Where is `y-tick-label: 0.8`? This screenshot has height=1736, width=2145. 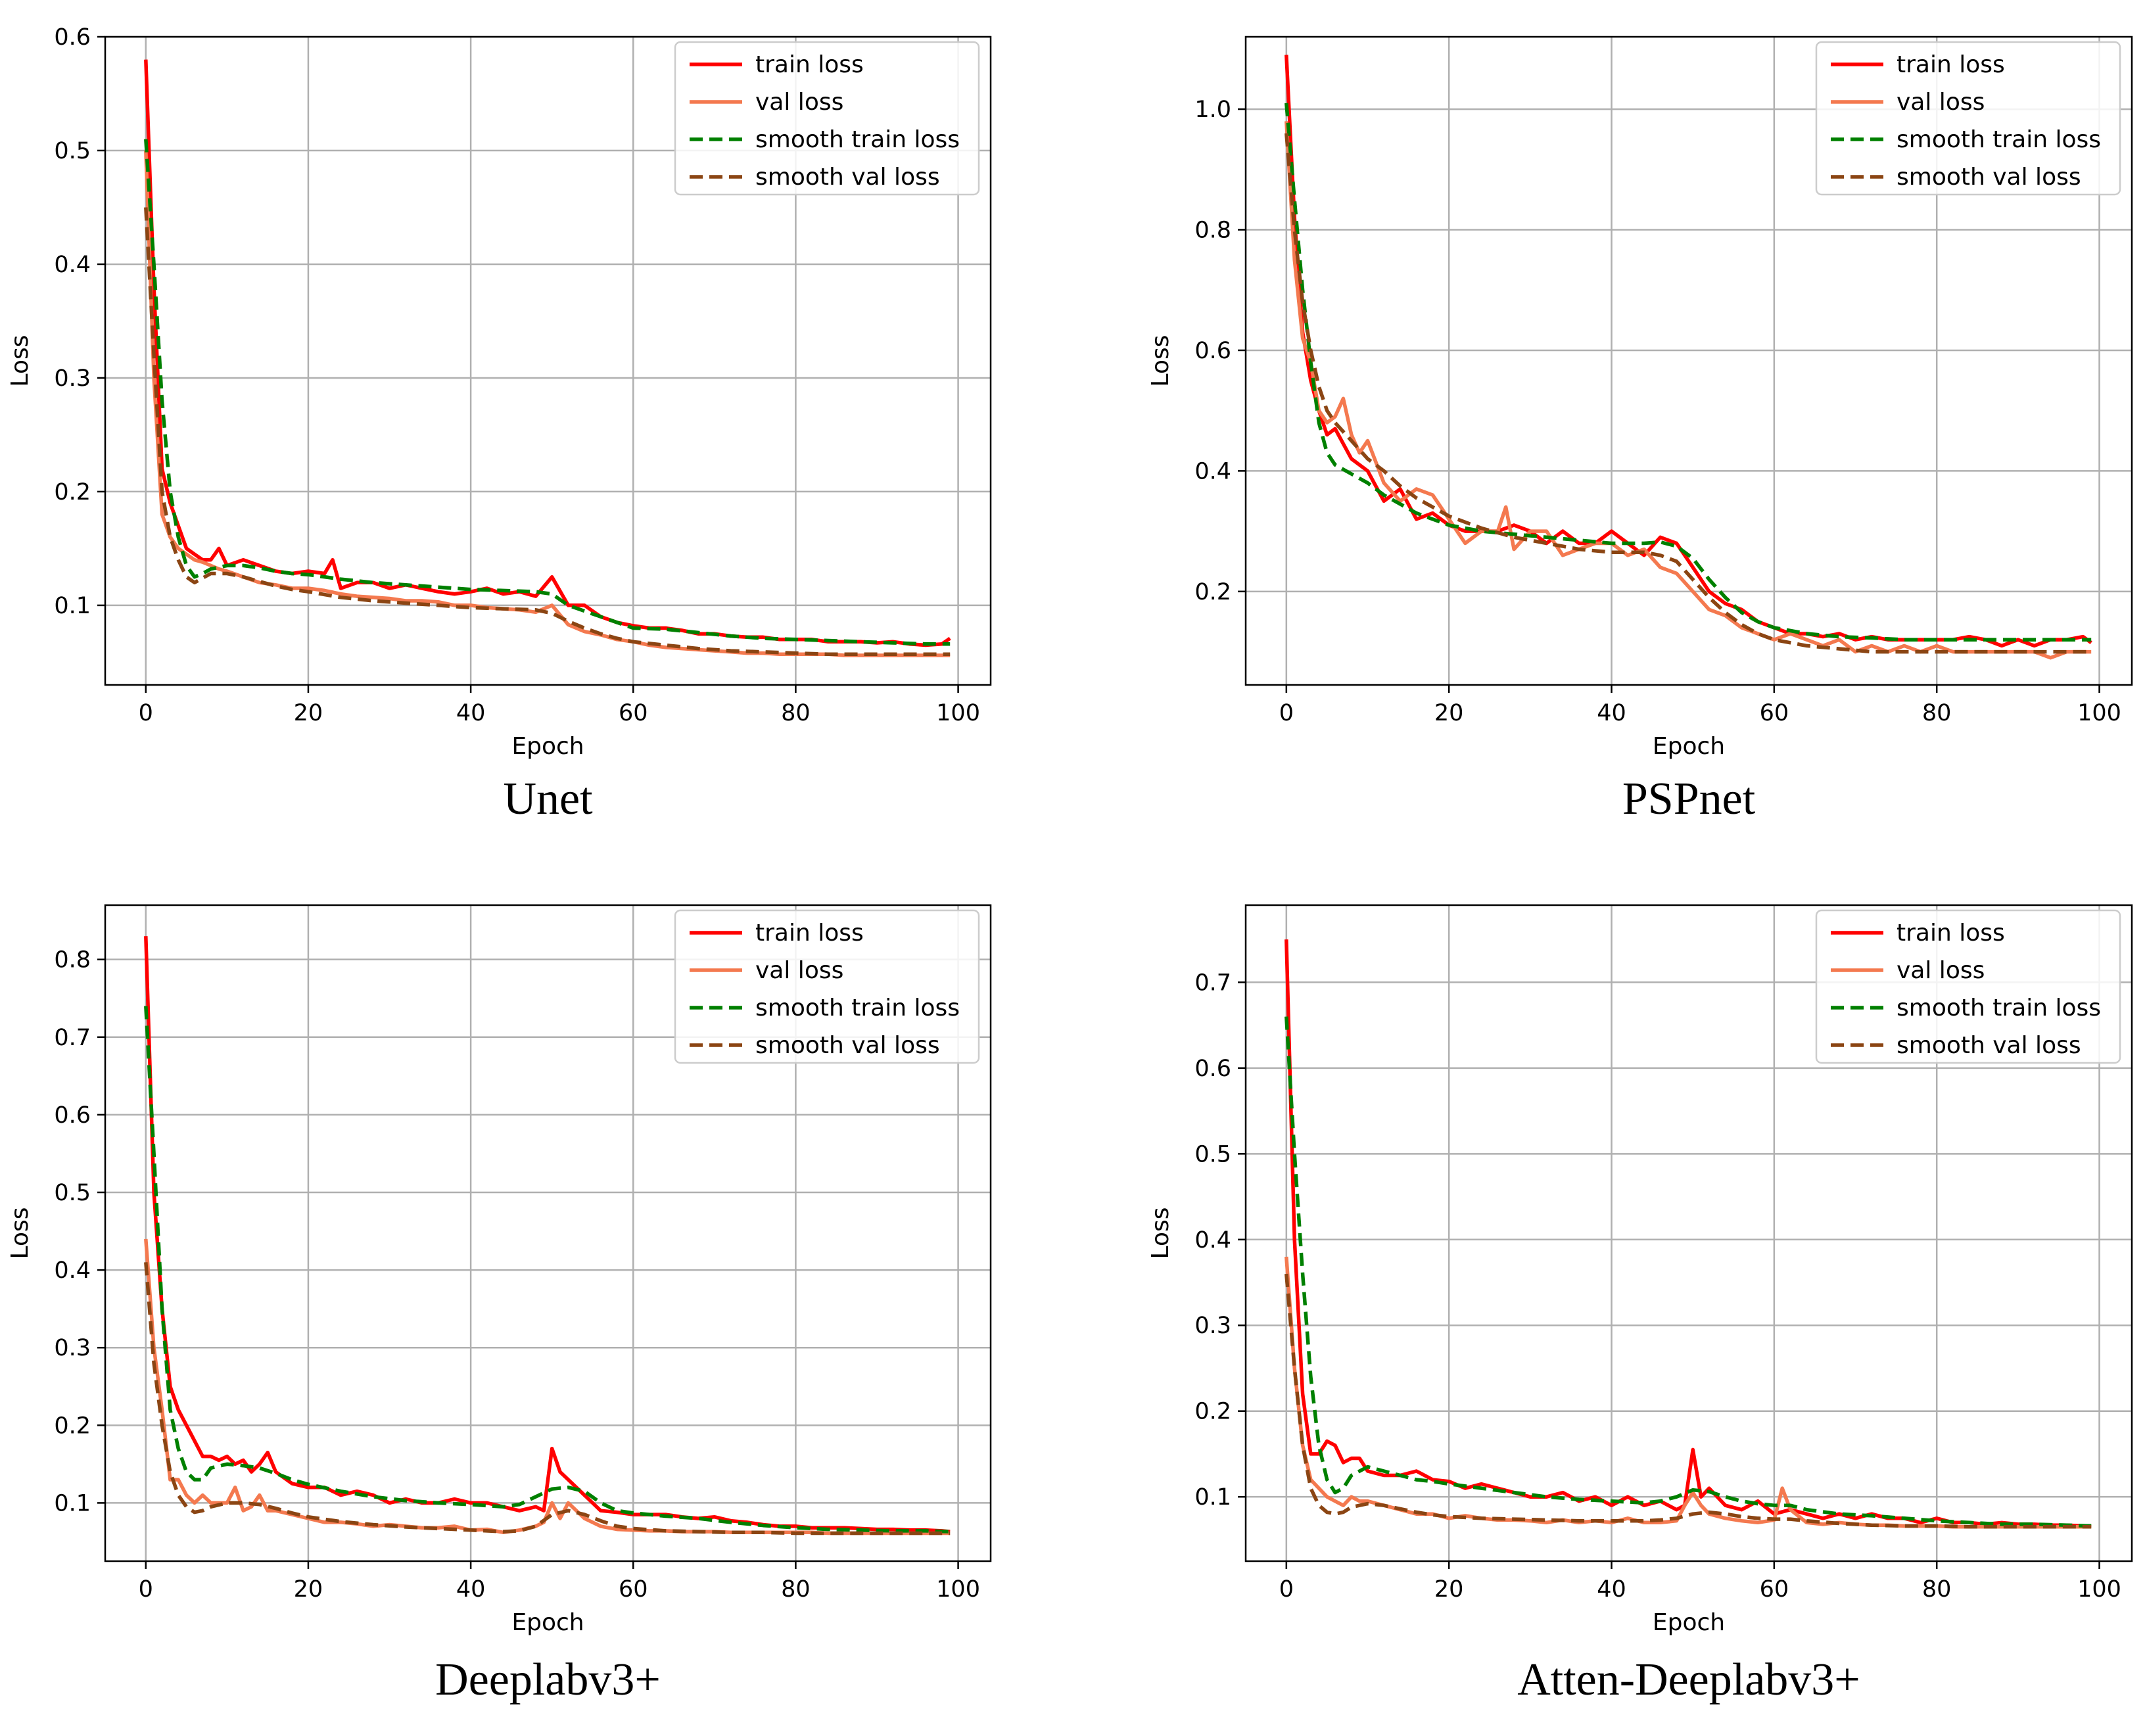 y-tick-label: 0.8 is located at coordinates (72, 960).